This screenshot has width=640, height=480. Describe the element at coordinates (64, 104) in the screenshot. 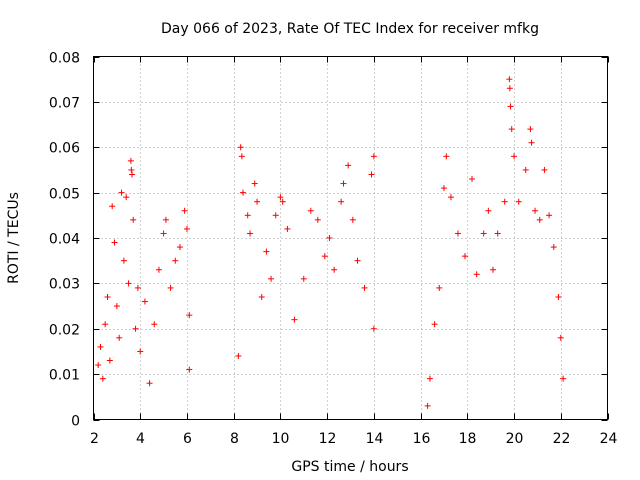

I see `y-tick-label: 0.07` at that location.